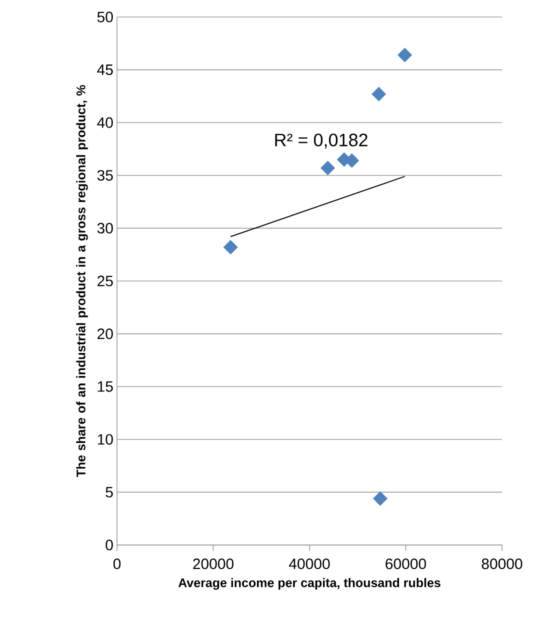  Describe the element at coordinates (109, 545) in the screenshot. I see `y-tick-label: 0` at that location.